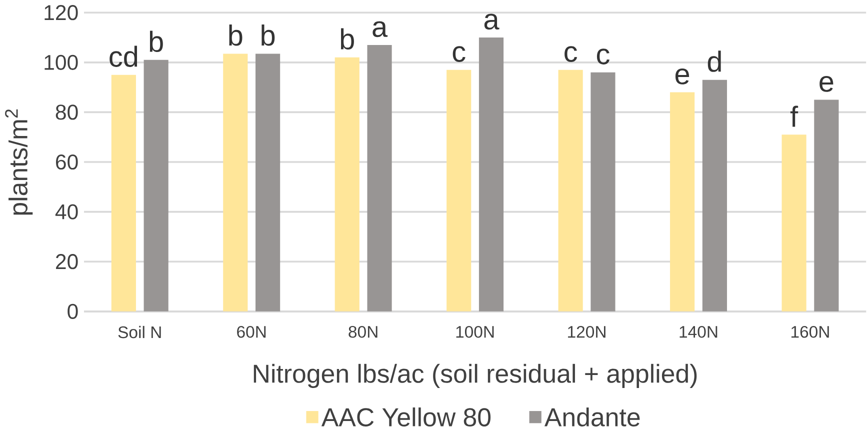 This screenshot has width=867, height=435. Describe the element at coordinates (794, 116) in the screenshot. I see `annotation: f` at that location.